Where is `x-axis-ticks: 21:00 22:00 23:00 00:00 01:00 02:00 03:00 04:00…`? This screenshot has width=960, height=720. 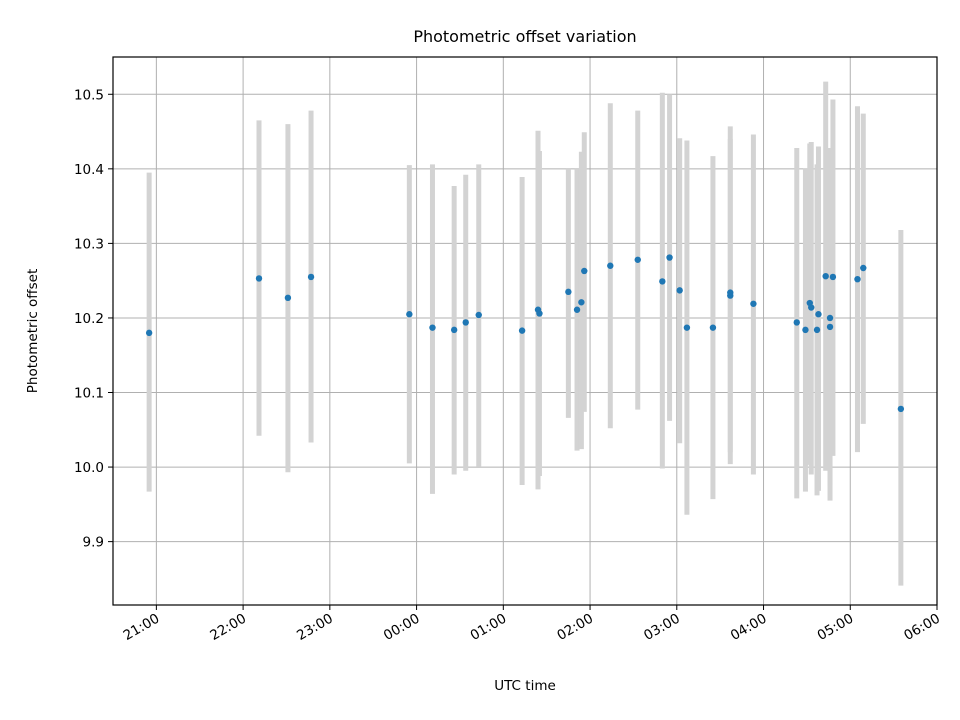 x-axis-ticks: 21:00 22:00 23:00 00:00 01:00 02:00 03:00 04:00… is located at coordinates (532, 624).